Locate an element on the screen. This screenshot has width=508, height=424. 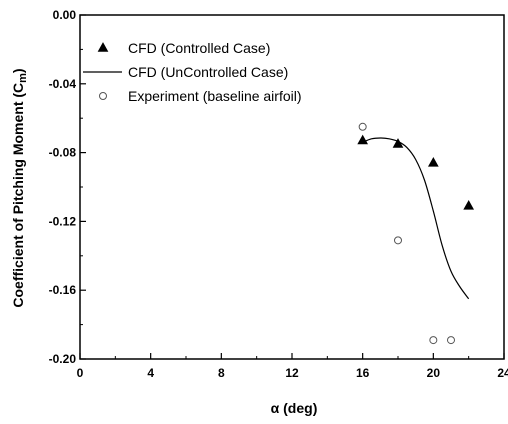
y-tick-label: -0.12 is located at coordinates (63, 221).